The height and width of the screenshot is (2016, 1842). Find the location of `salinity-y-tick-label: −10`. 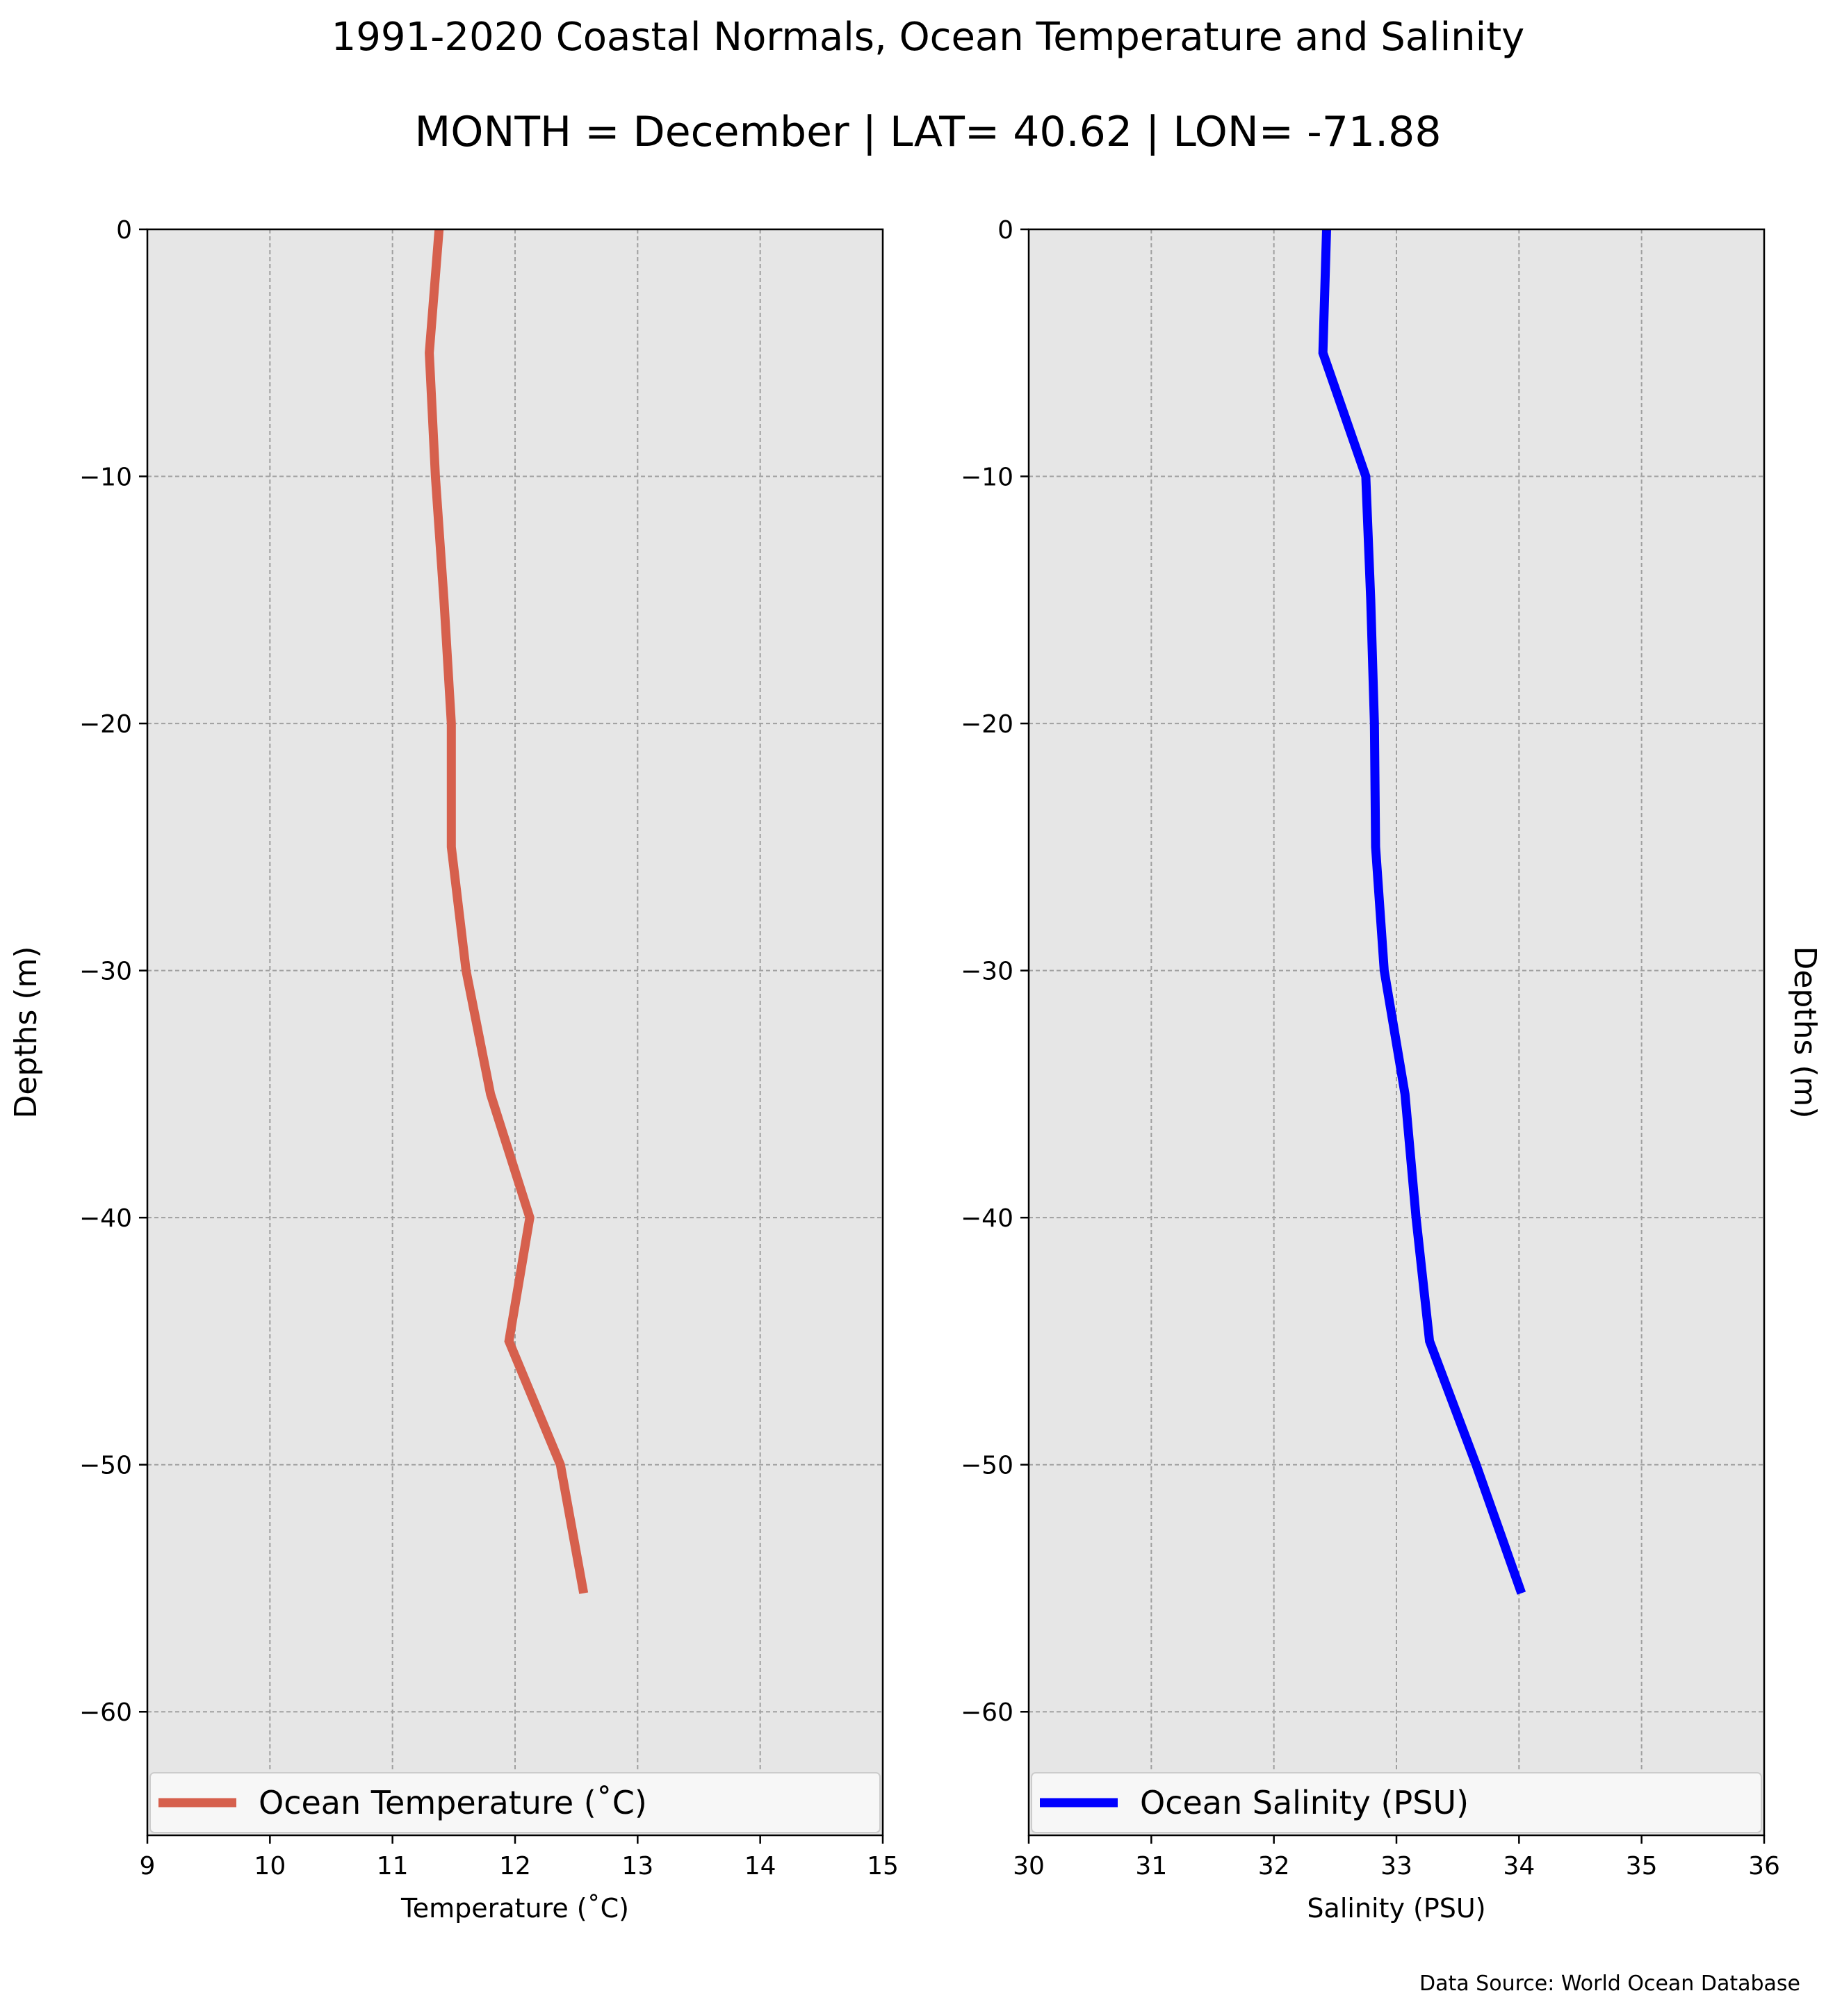

salinity-y-tick-label: −10 is located at coordinates (987, 478).